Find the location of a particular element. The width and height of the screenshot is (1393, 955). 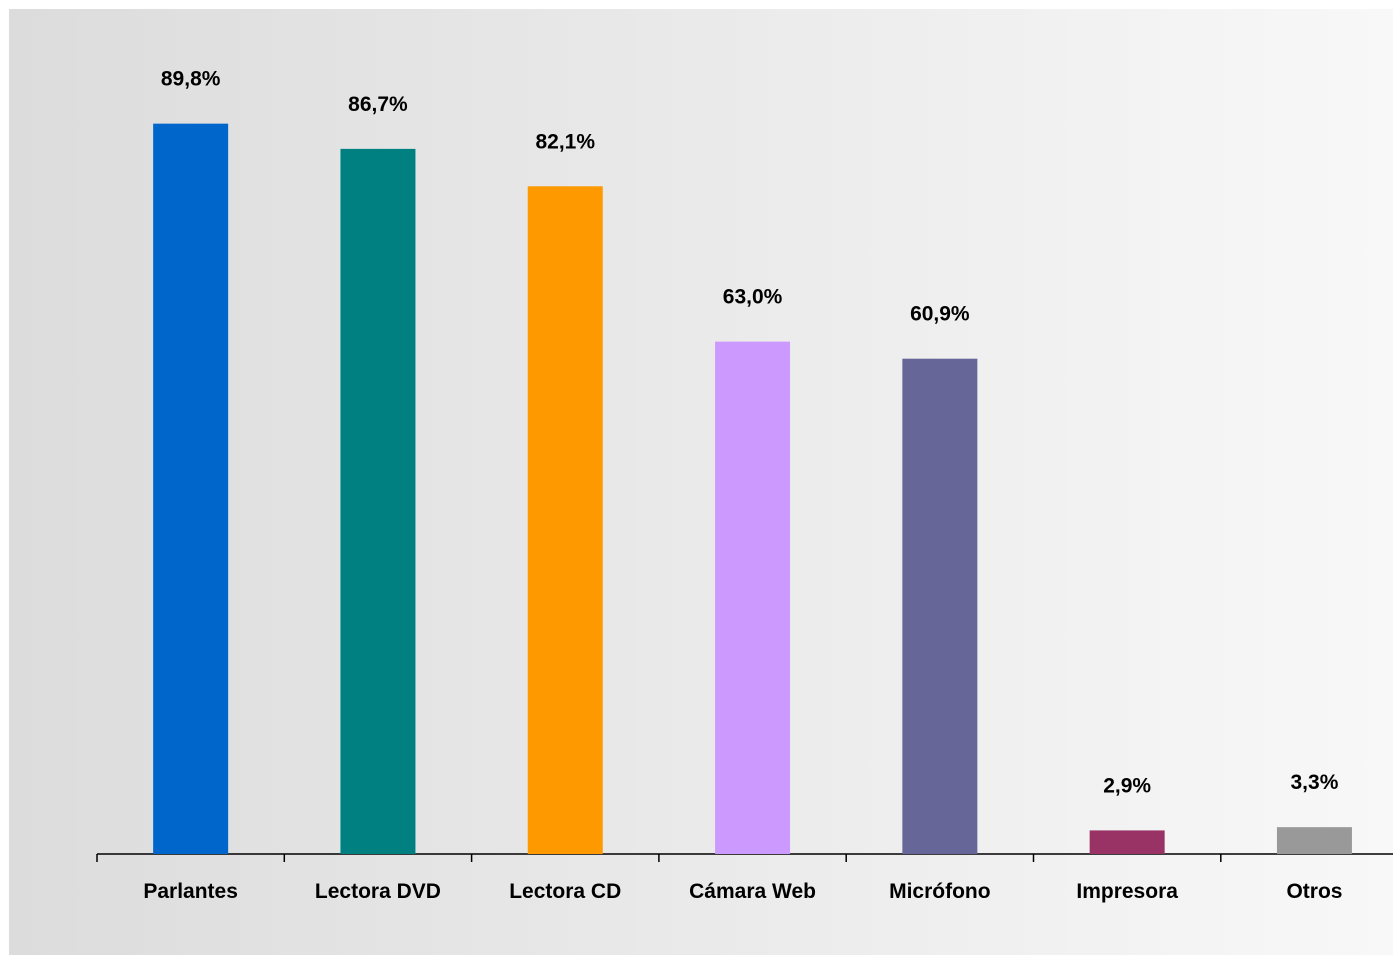

x-axis-ticks is located at coordinates (659, 858).